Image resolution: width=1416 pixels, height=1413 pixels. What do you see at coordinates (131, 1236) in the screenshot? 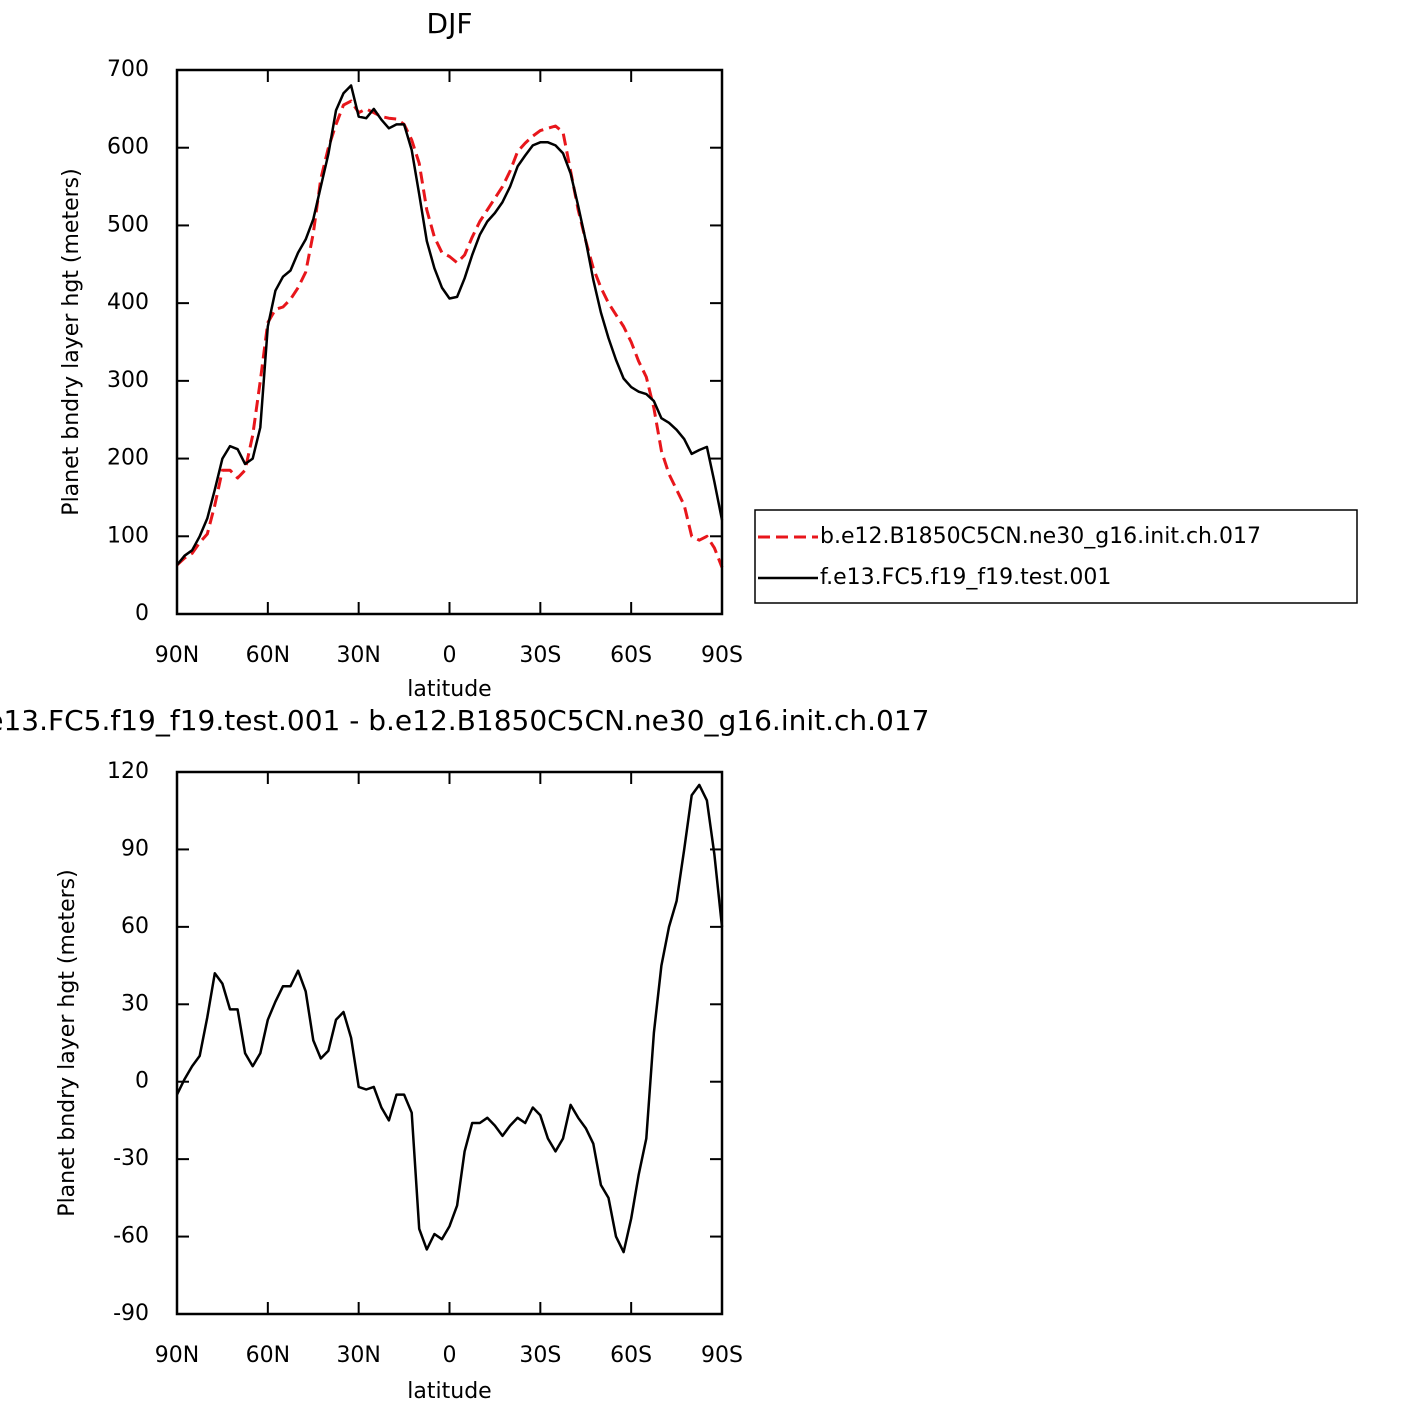
I see `y-tick-label: -60` at bounding box center [131, 1236].